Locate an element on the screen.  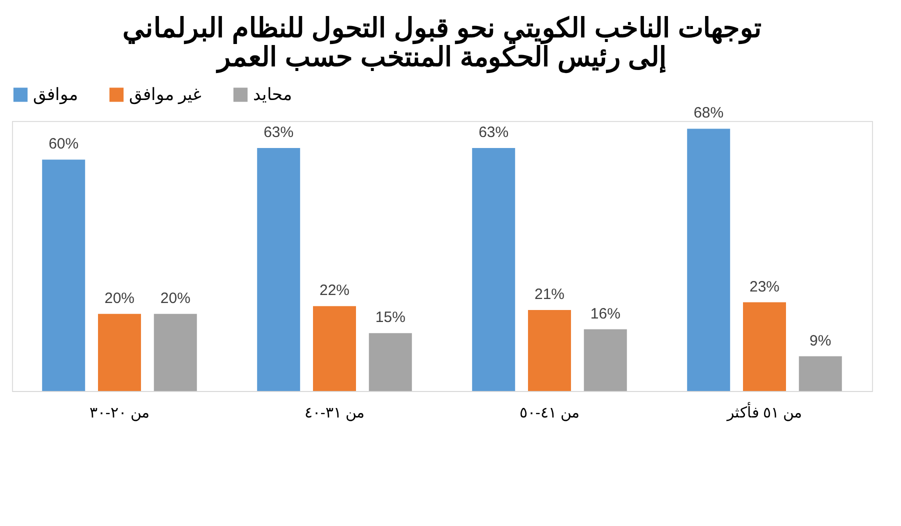
data-label: 15% is located at coordinates (390, 317).